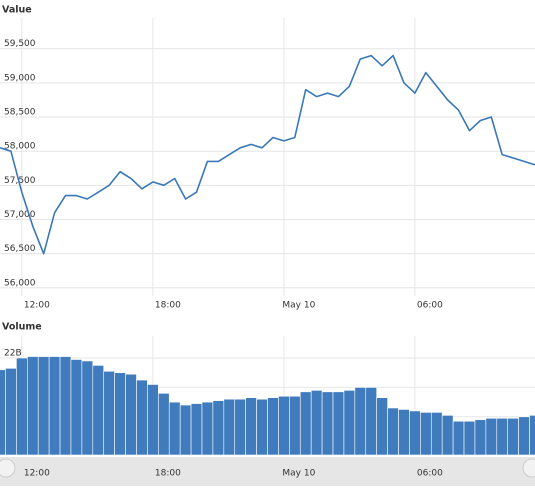 The image size is (535, 490). Describe the element at coordinates (13, 354) in the screenshot. I see `y-tick-label: 22B` at that location.